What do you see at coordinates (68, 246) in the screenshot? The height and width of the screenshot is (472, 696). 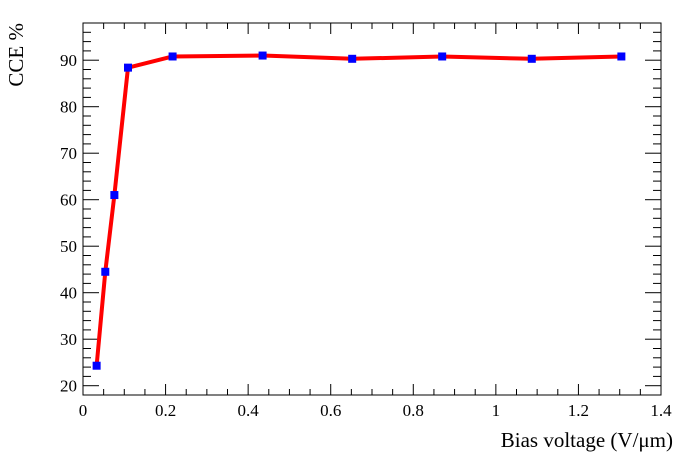 I see `y-tick-label: 50` at bounding box center [68, 246].